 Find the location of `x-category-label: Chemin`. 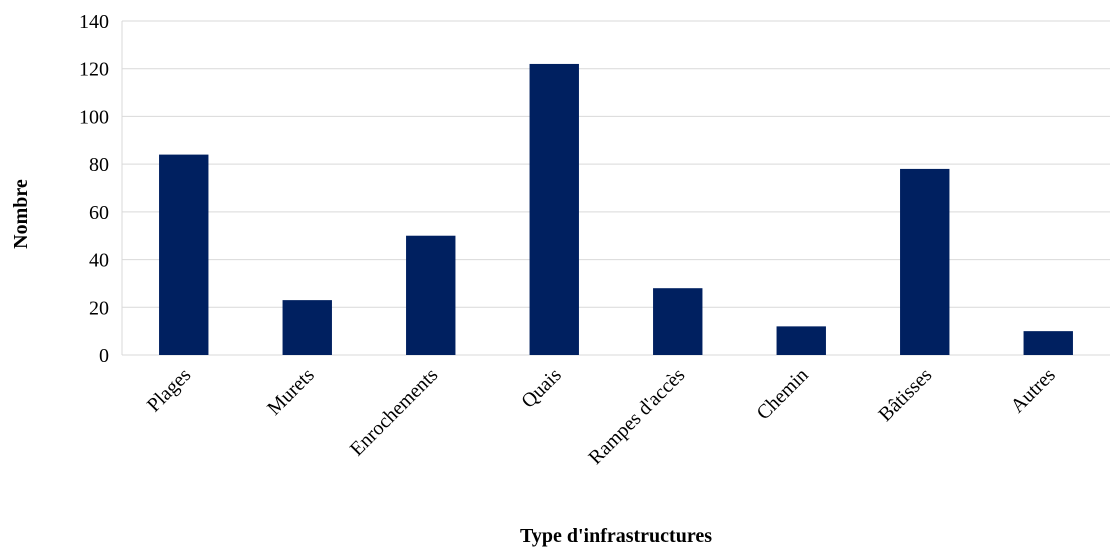

x-category-label: Chemin is located at coordinates (782, 394).